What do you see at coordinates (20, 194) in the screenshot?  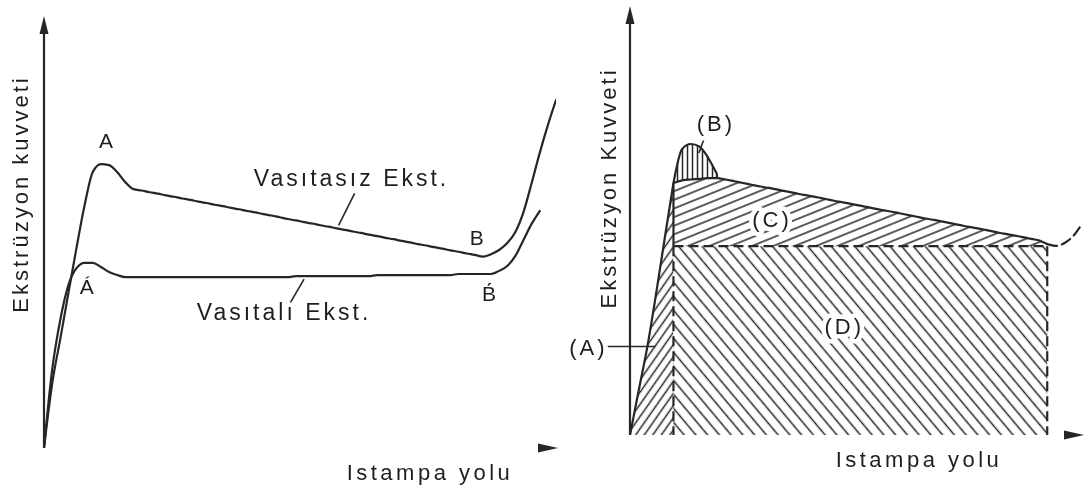 I see `y-axis-title: Ekstrüzyon kuvveti` at bounding box center [20, 194].